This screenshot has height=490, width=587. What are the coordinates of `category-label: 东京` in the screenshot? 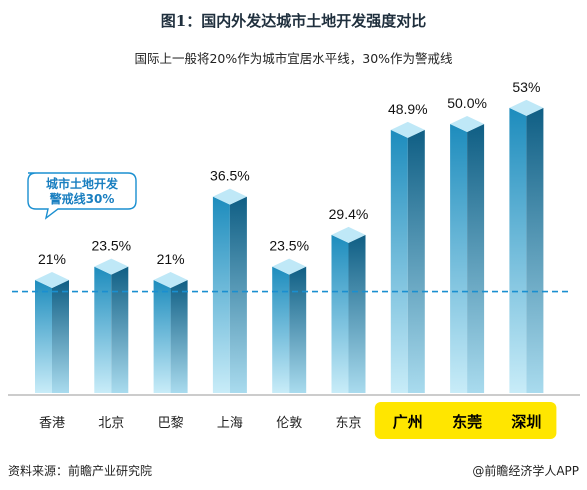 It's located at (348, 423).